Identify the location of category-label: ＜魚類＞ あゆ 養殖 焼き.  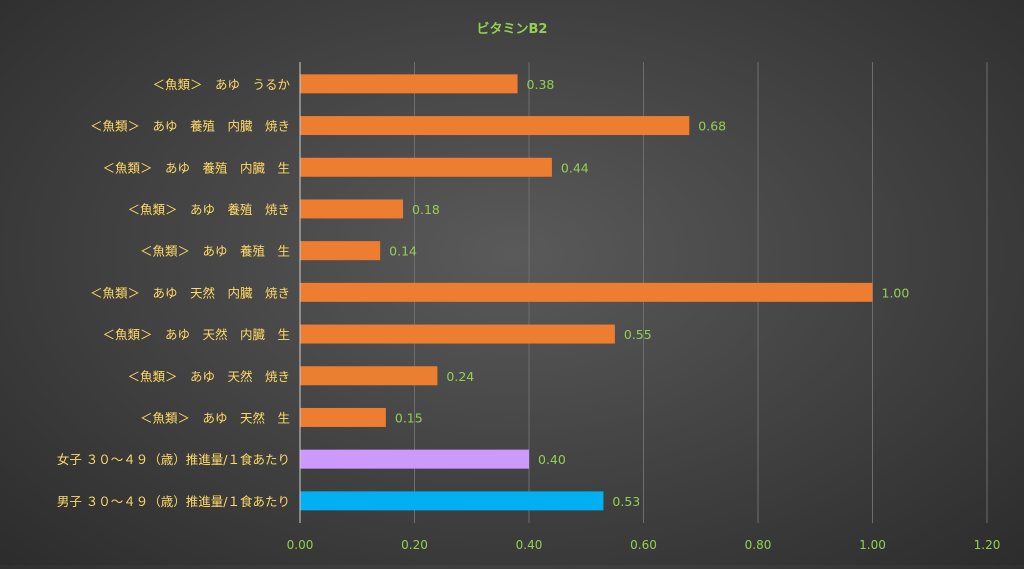
(208, 209).